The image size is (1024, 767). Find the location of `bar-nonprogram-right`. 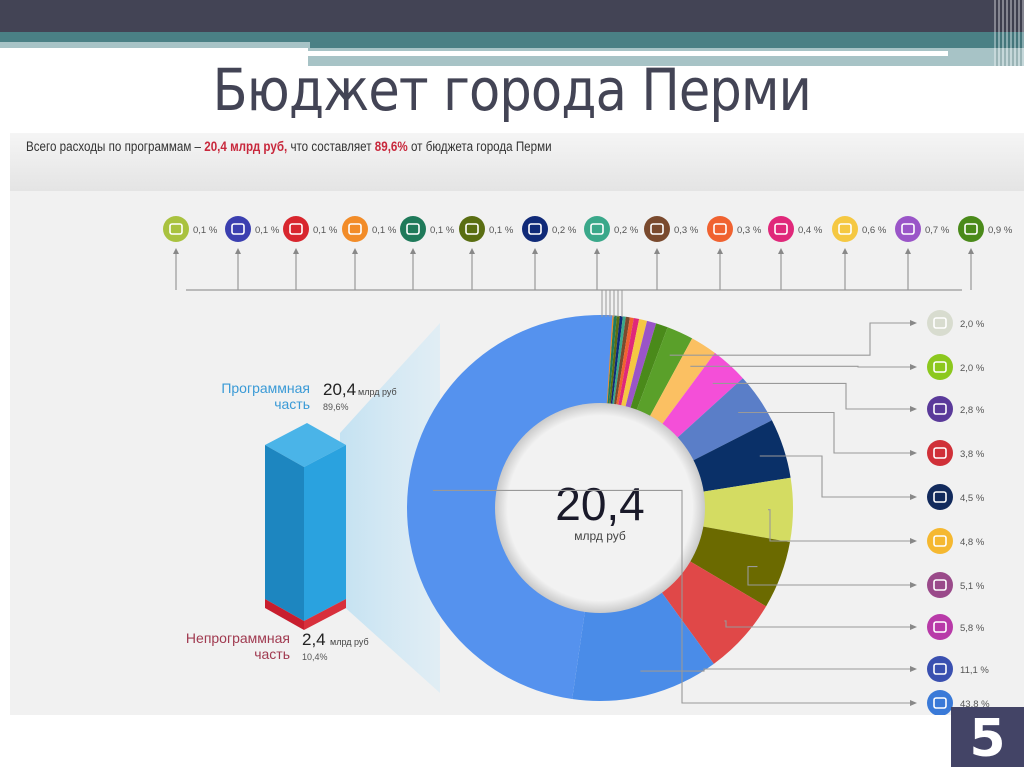

bar-nonprogram-right is located at coordinates (325, 614).